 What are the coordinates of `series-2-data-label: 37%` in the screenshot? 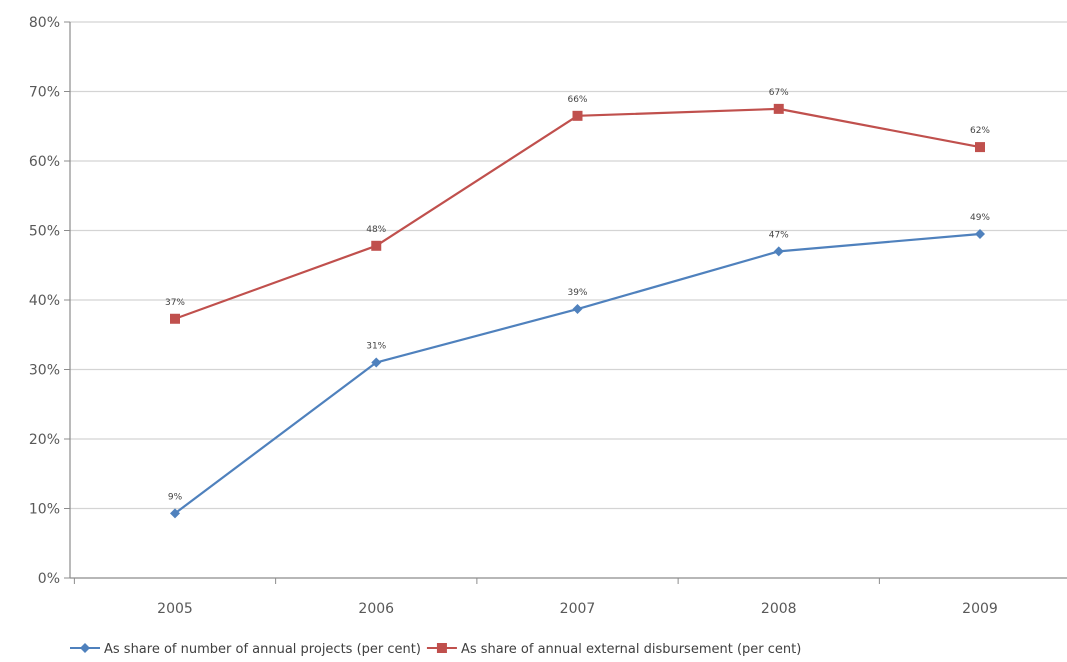 It's located at (175, 303).